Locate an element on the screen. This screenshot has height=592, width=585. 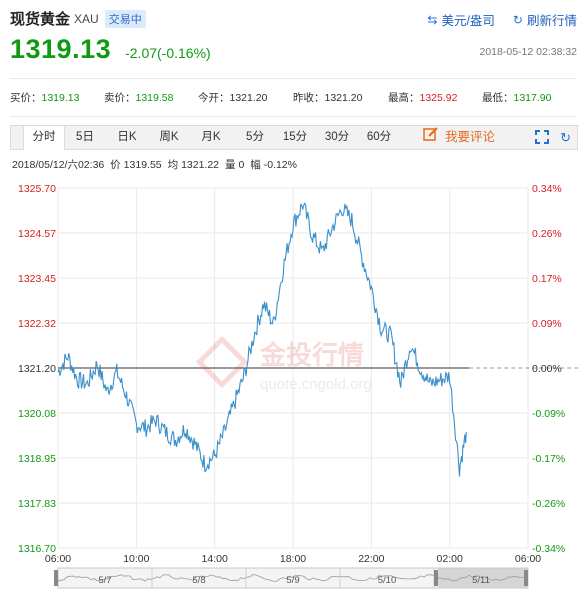
navigator-date-label: 5/9 is located at coordinates (292, 580).